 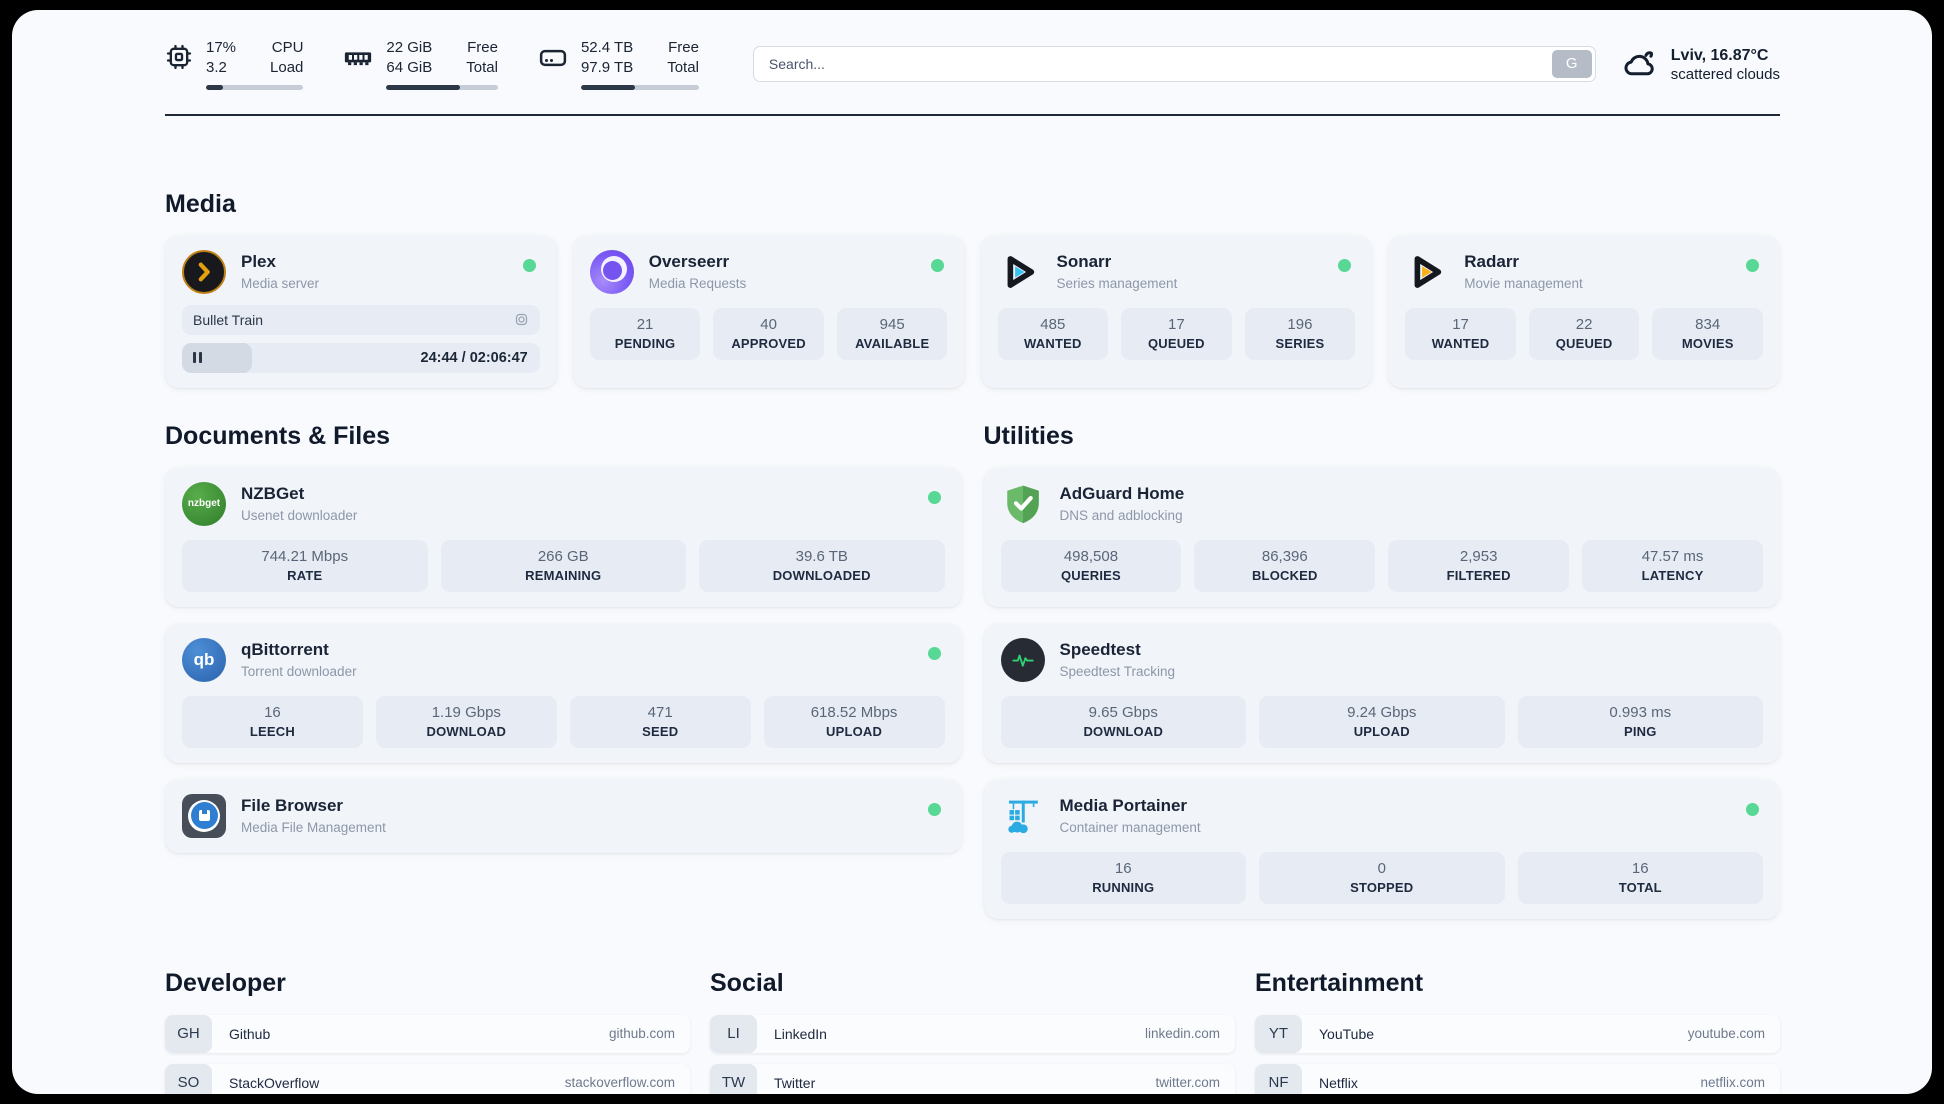 What do you see at coordinates (427, 1078) in the screenshot?
I see `bookmark-stackoverflow: SO StackOverflow stackoverflow.com` at bounding box center [427, 1078].